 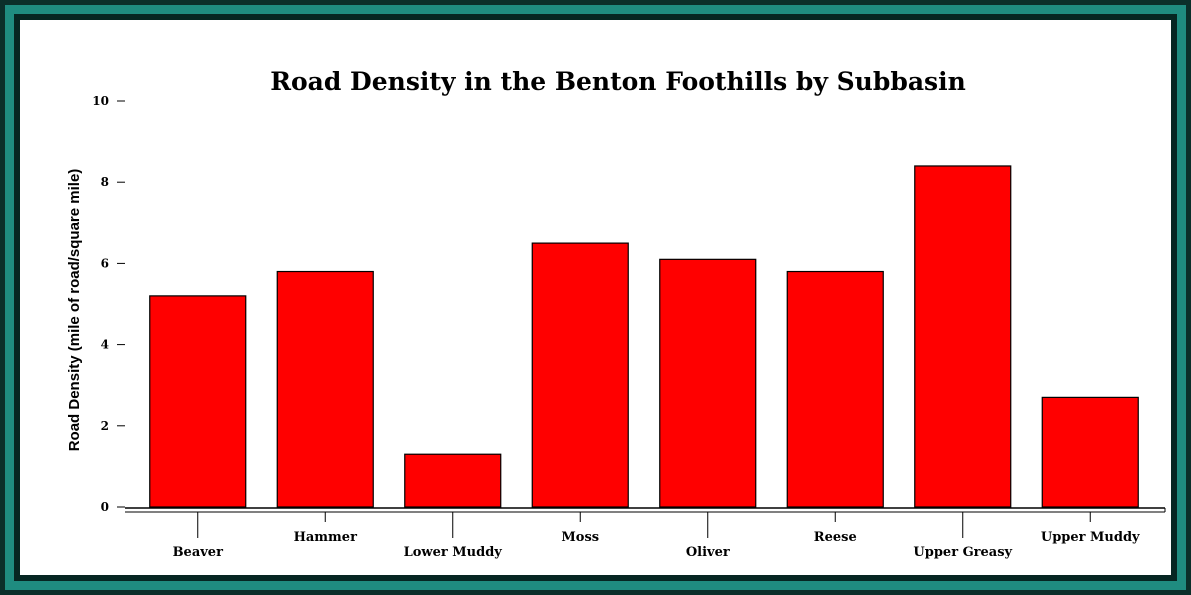 What do you see at coordinates (453, 552) in the screenshot?
I see `category-label: Lower Muddy` at bounding box center [453, 552].